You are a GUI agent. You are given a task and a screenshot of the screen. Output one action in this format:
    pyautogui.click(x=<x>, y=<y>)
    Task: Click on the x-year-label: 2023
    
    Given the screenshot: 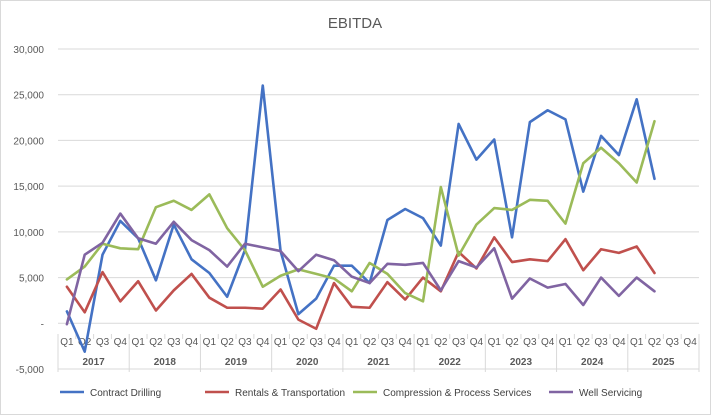 What is the action you would take?
    pyautogui.click(x=521, y=362)
    